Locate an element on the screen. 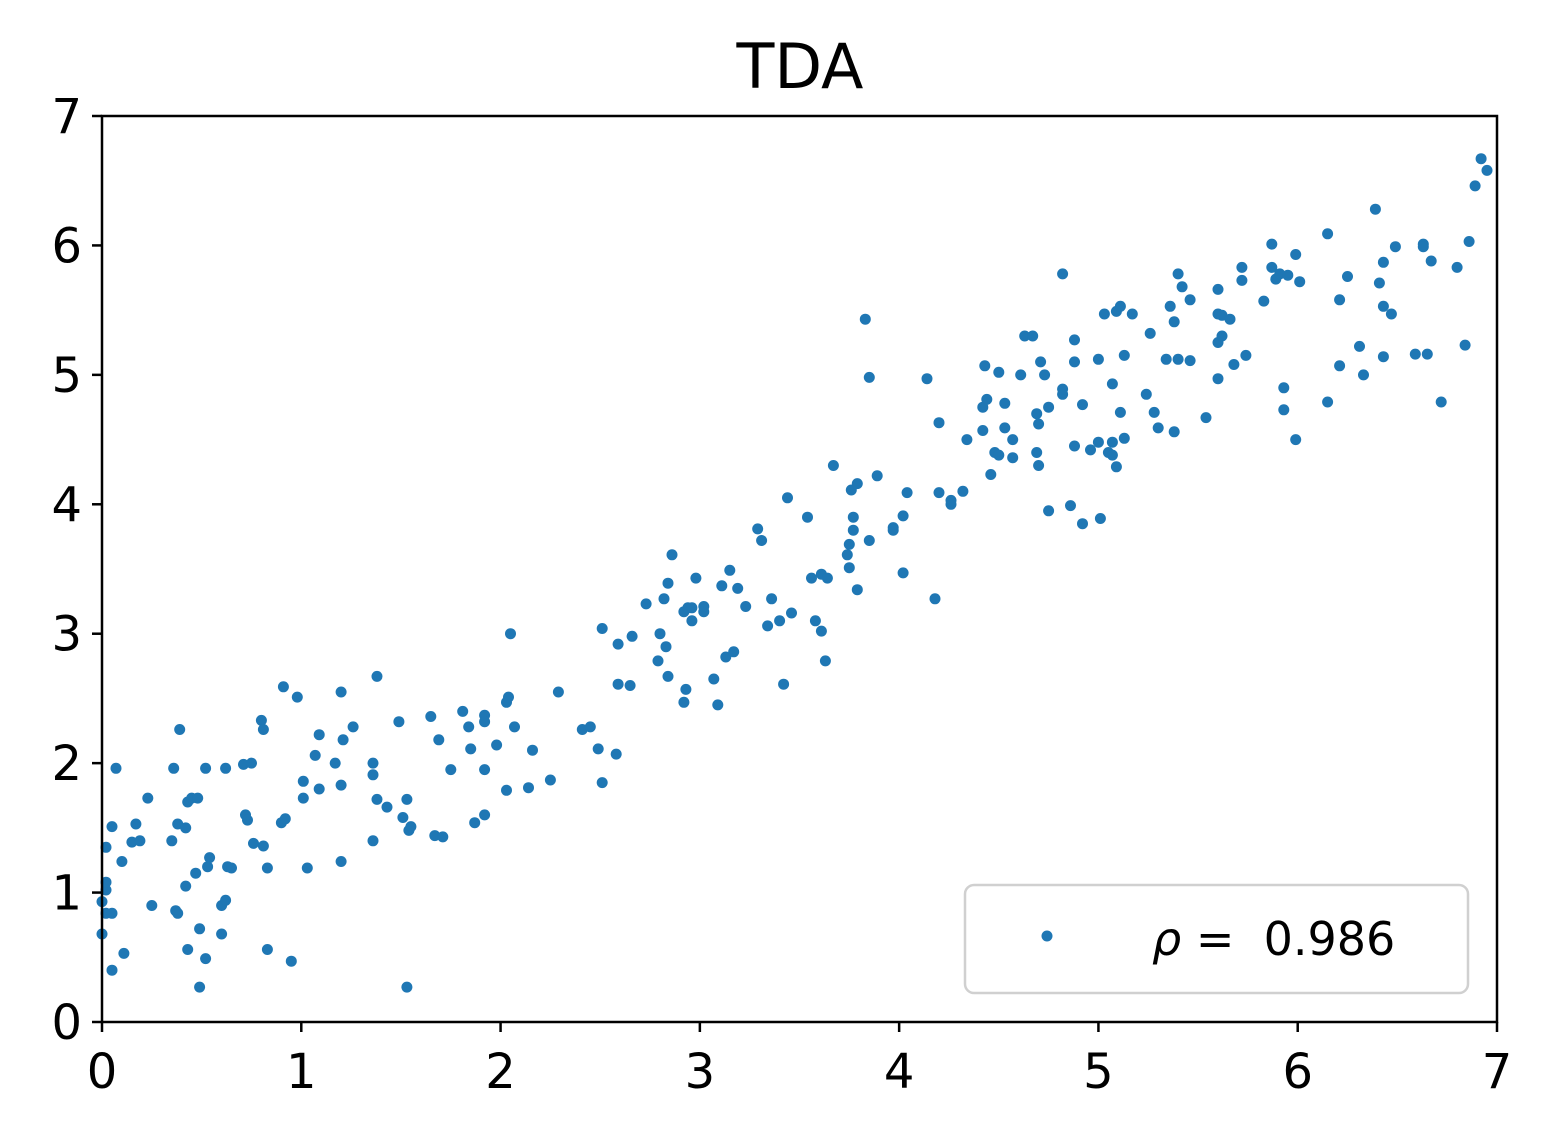 Image resolution: width=1547 pixels, height=1145 pixels. y-tick-label: 0 is located at coordinates (66, 1023).